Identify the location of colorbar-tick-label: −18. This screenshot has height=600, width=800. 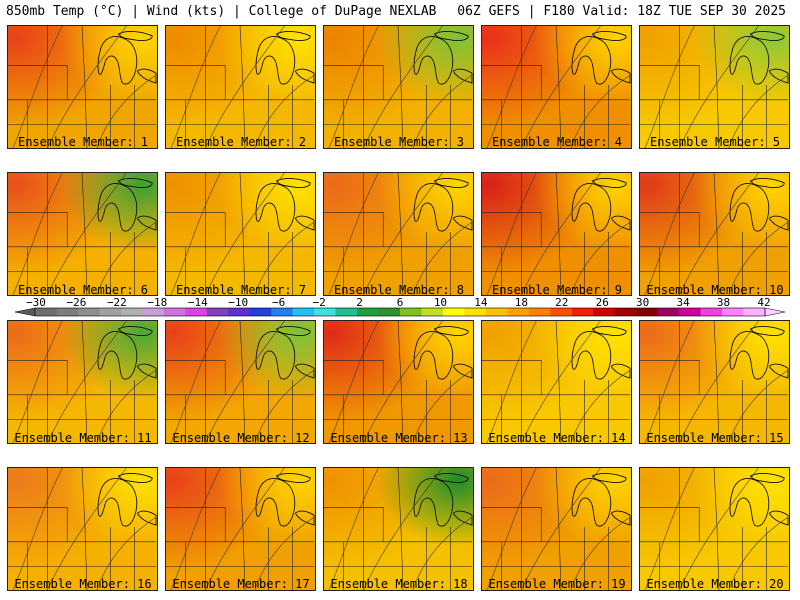
(157, 302).